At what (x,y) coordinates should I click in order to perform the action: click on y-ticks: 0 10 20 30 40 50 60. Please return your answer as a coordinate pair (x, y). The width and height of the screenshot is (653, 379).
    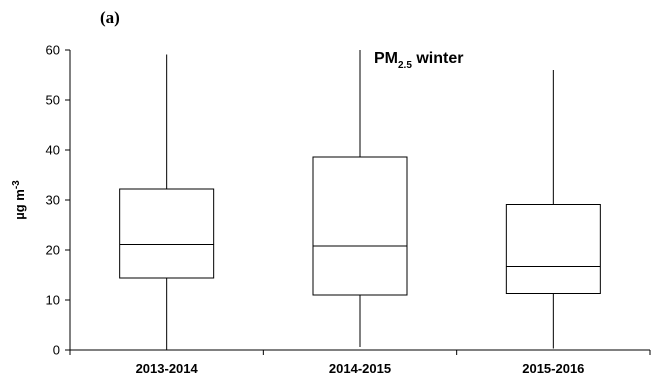
    Looking at the image, I should click on (58, 200).